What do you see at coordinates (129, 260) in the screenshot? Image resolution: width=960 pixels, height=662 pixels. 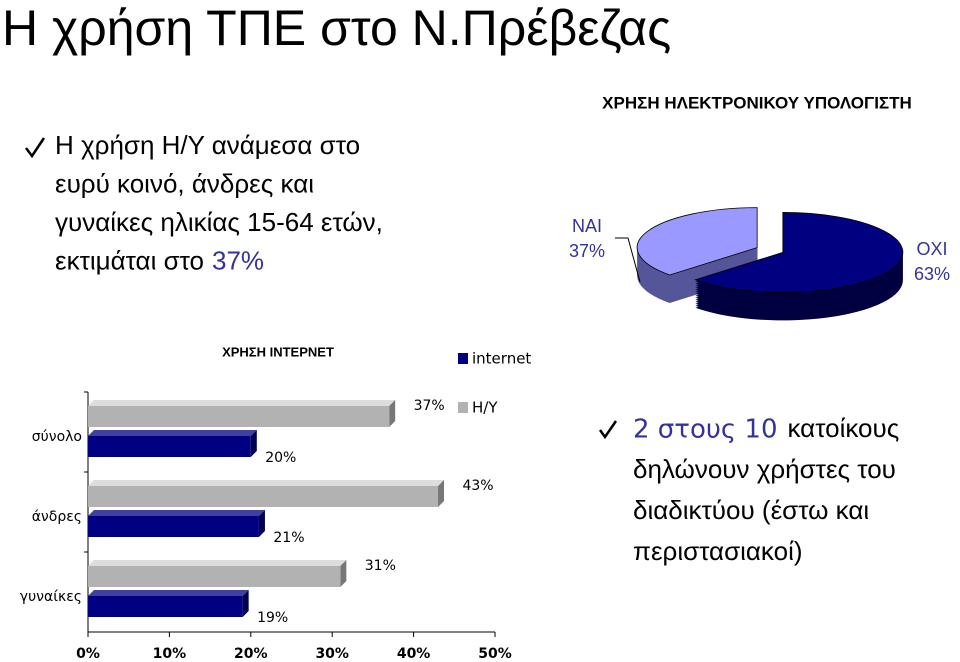 I see `bullet-line: εκτιμάται στο` at bounding box center [129, 260].